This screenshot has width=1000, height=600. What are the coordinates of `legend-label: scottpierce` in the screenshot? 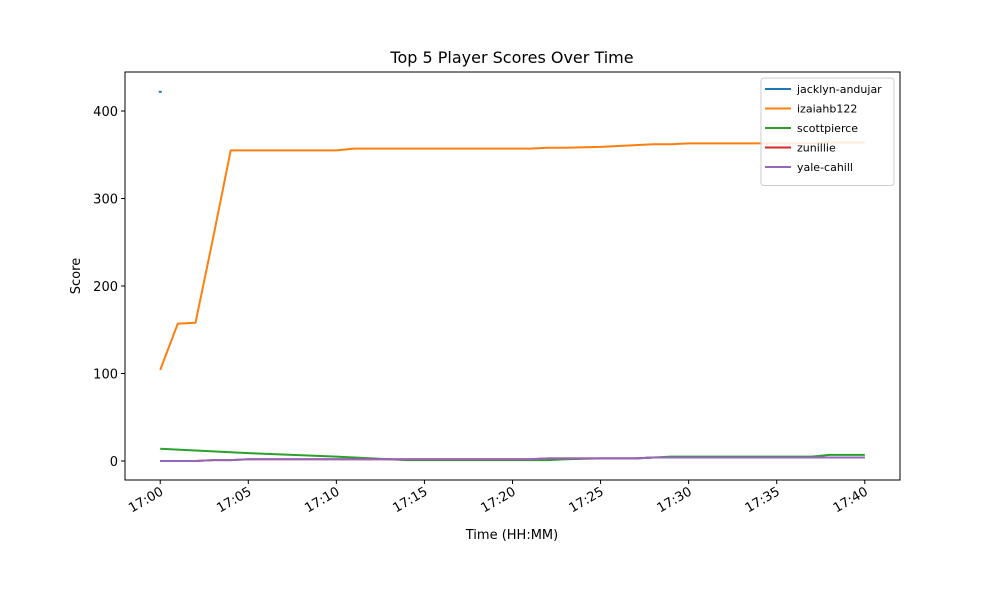 It's located at (827, 128).